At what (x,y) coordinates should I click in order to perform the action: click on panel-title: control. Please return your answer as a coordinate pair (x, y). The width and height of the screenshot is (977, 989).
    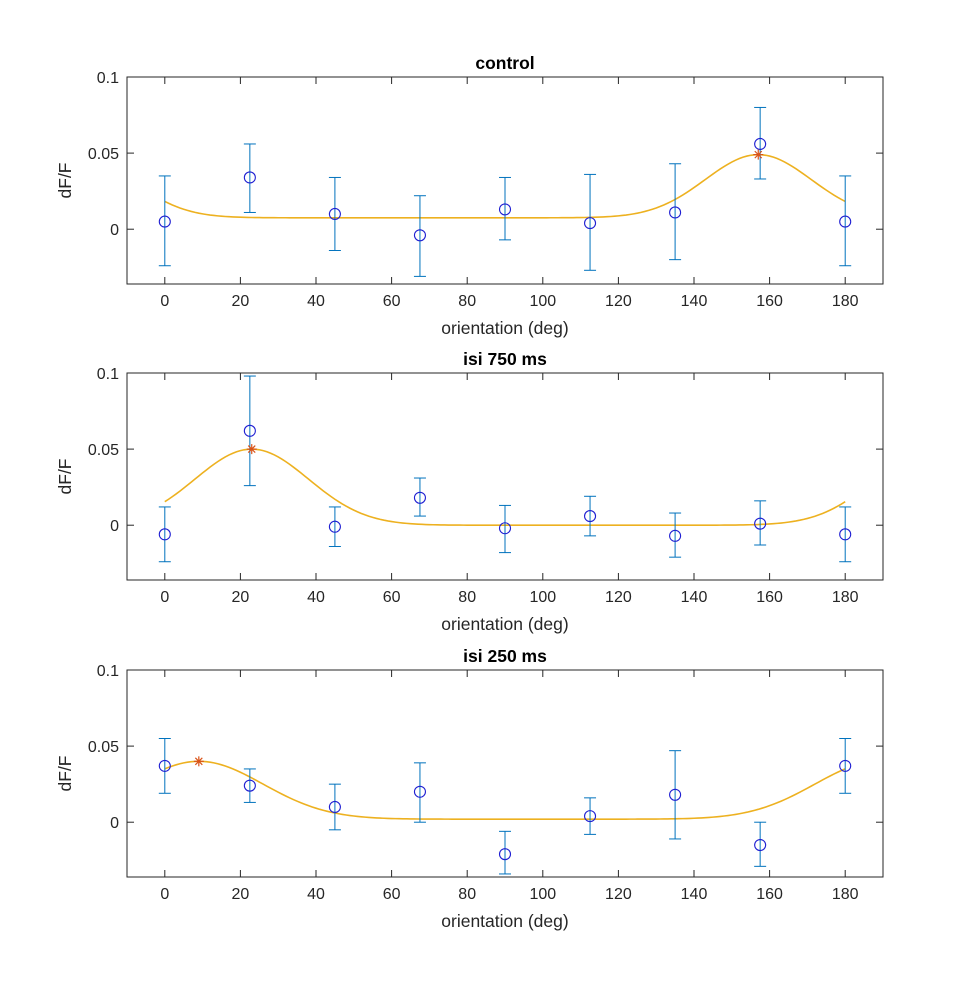
    Looking at the image, I should click on (504, 63).